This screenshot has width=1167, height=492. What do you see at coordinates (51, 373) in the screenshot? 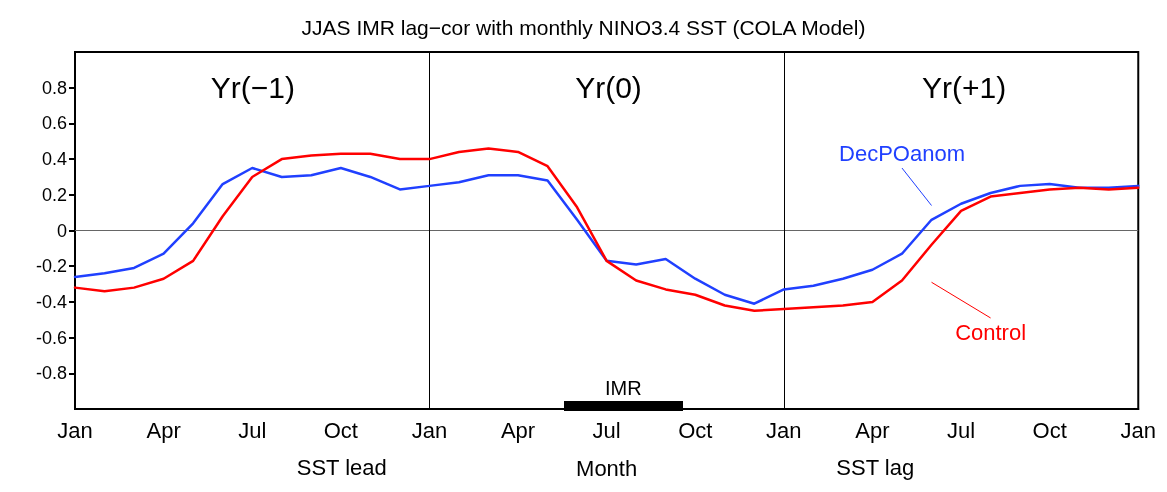
I see `y-tick-label: -0.8` at bounding box center [51, 373].